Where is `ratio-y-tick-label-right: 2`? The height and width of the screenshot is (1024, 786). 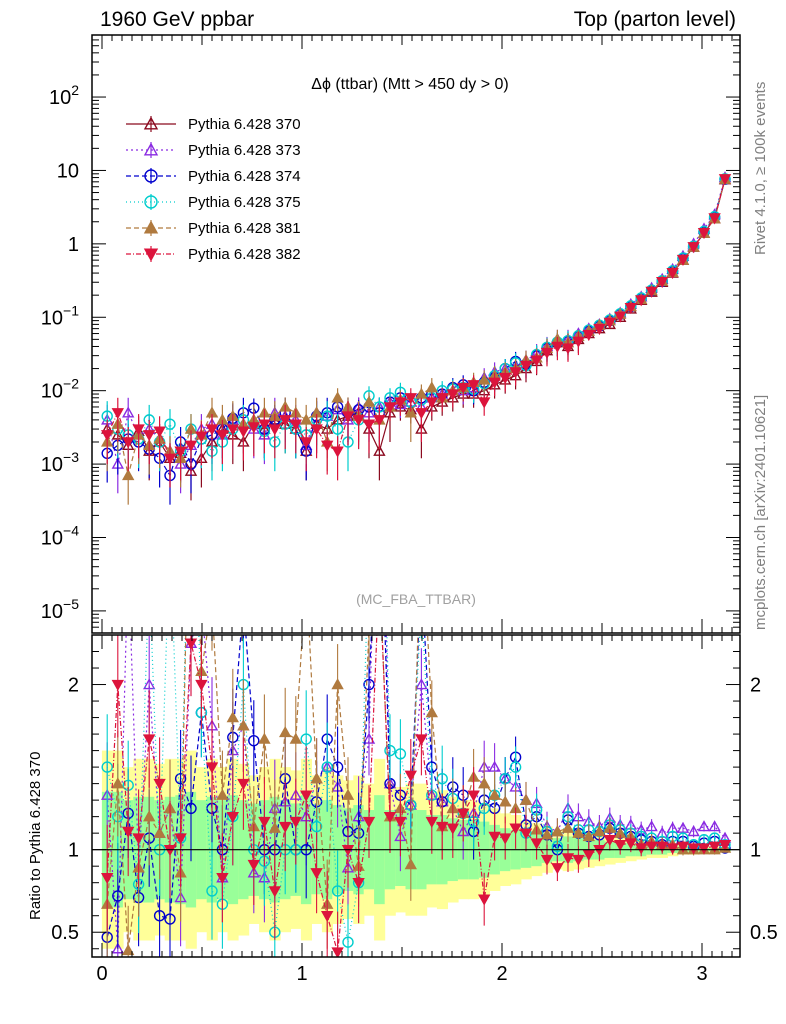 ratio-y-tick-label-right: 2 is located at coordinates (755, 686).